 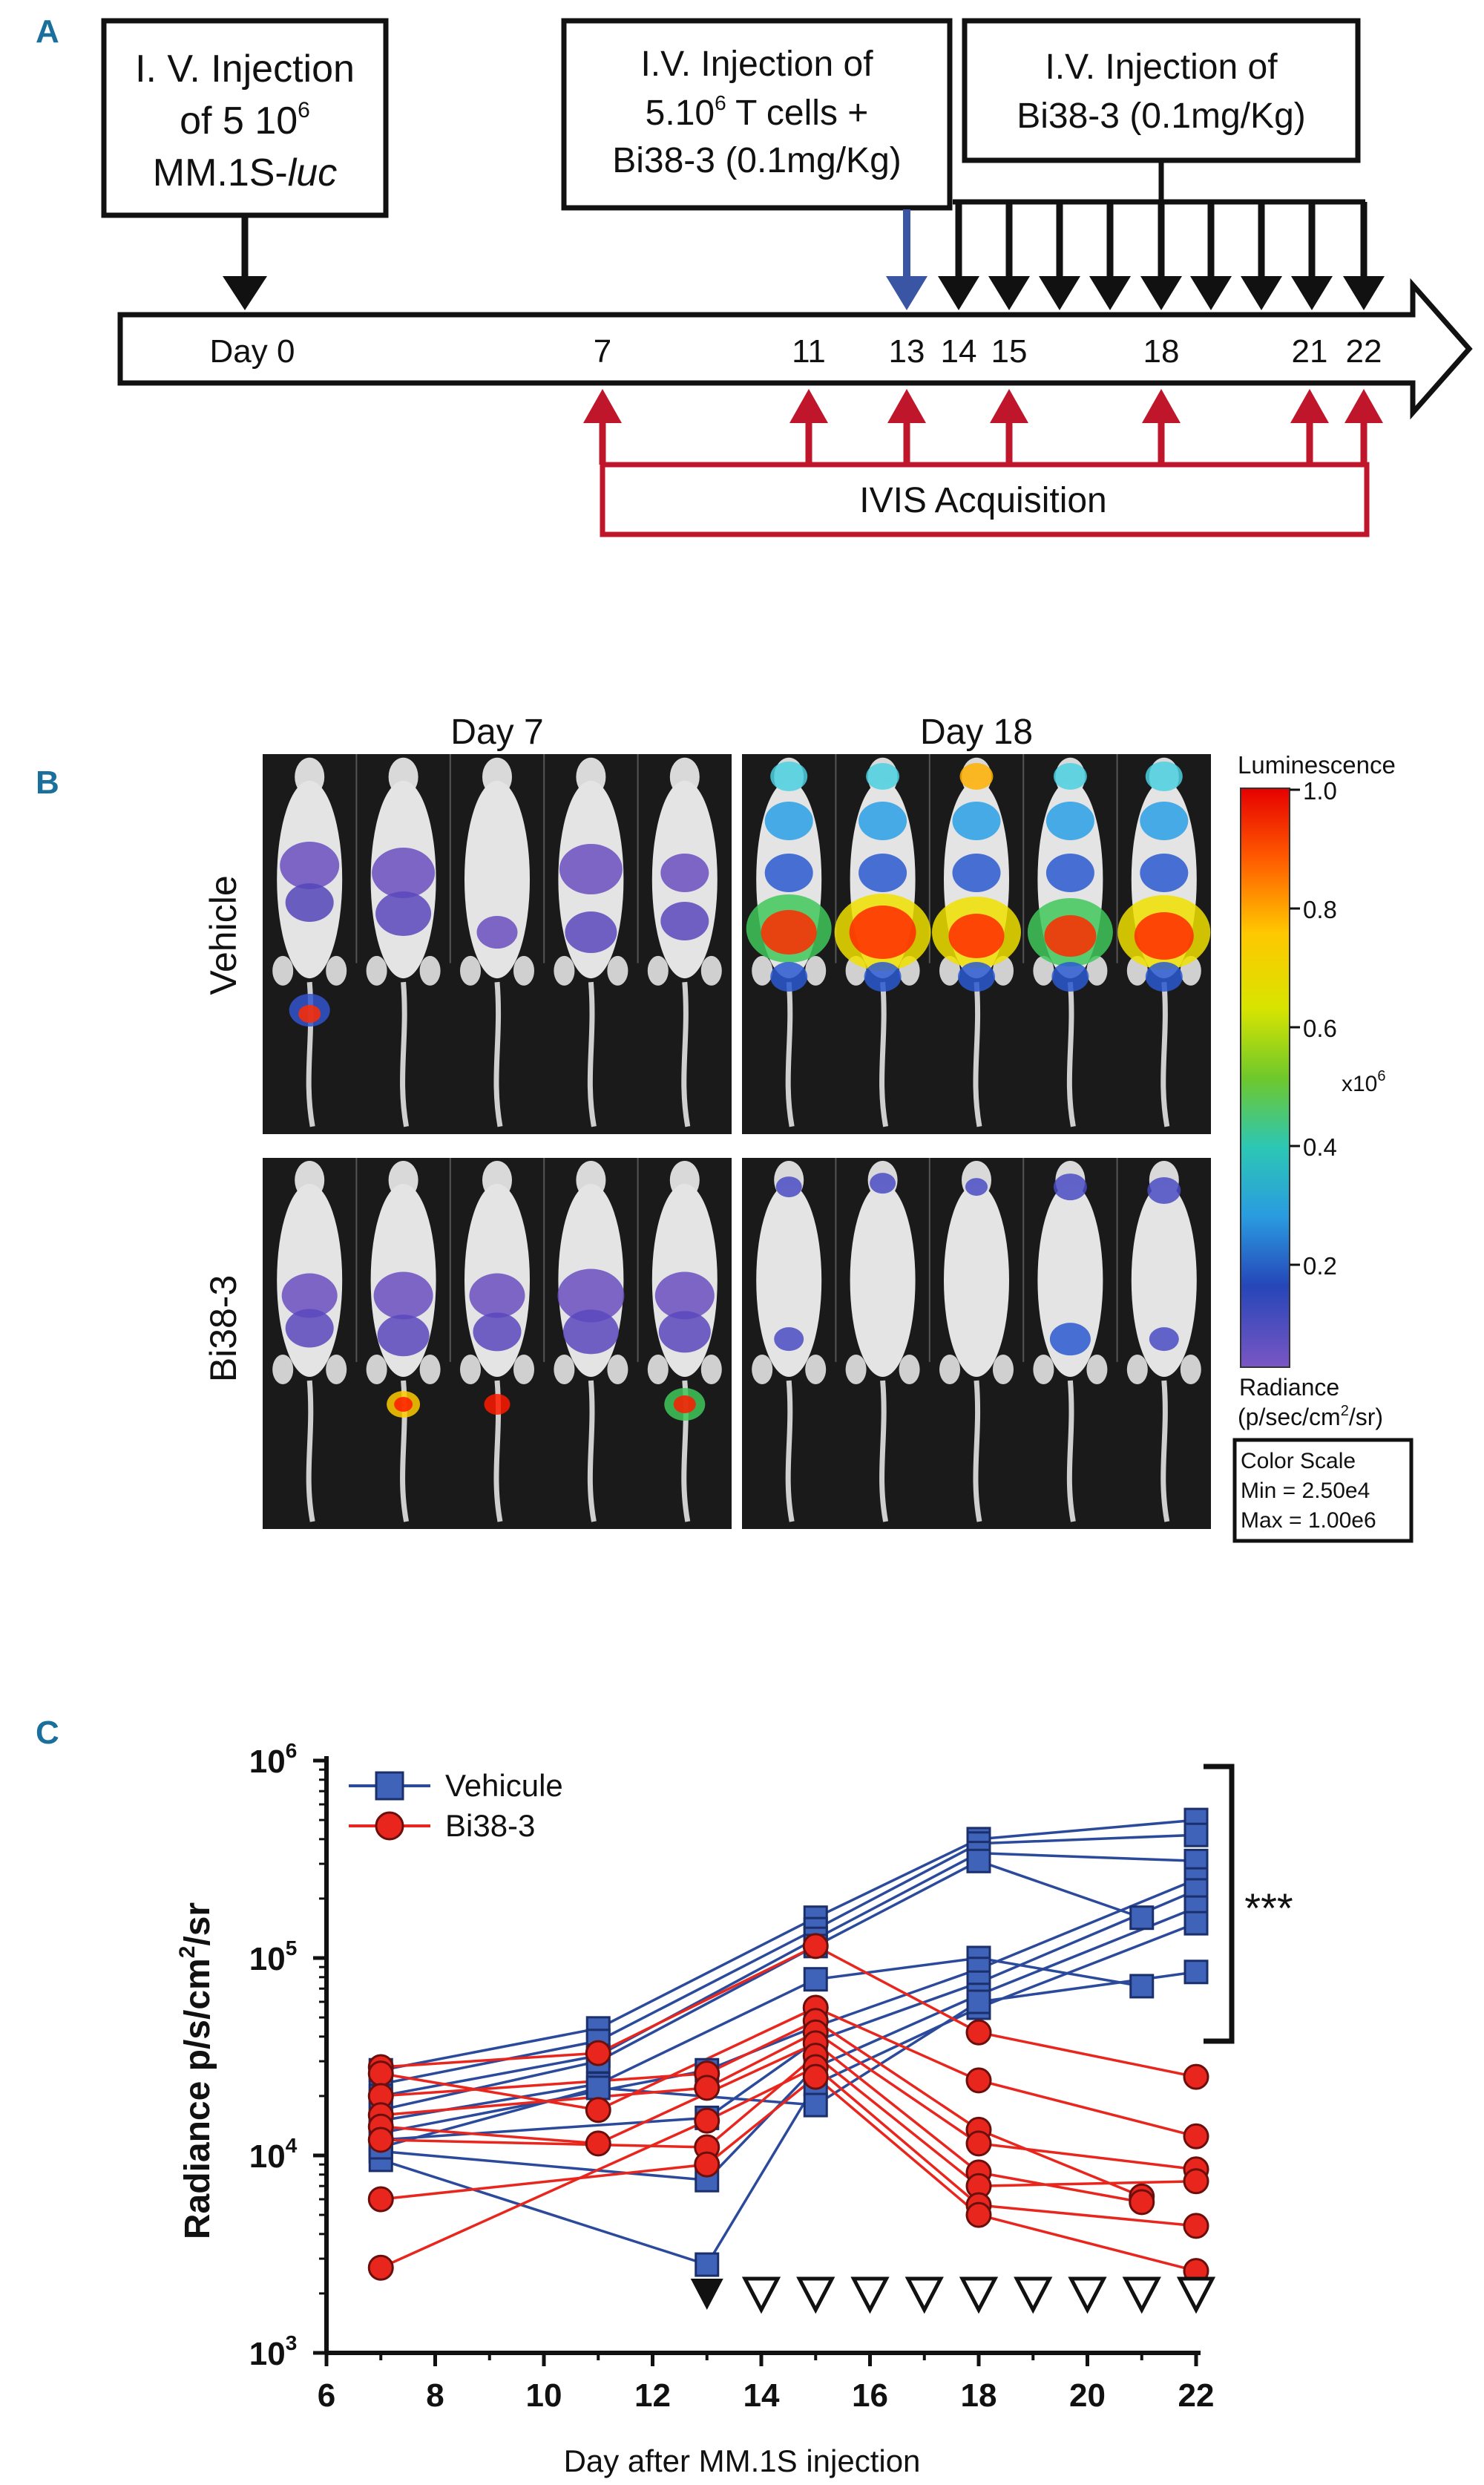 What do you see at coordinates (742, 2460) in the screenshot?
I see `chart-xlabel: Day after MM.1S injection` at bounding box center [742, 2460].